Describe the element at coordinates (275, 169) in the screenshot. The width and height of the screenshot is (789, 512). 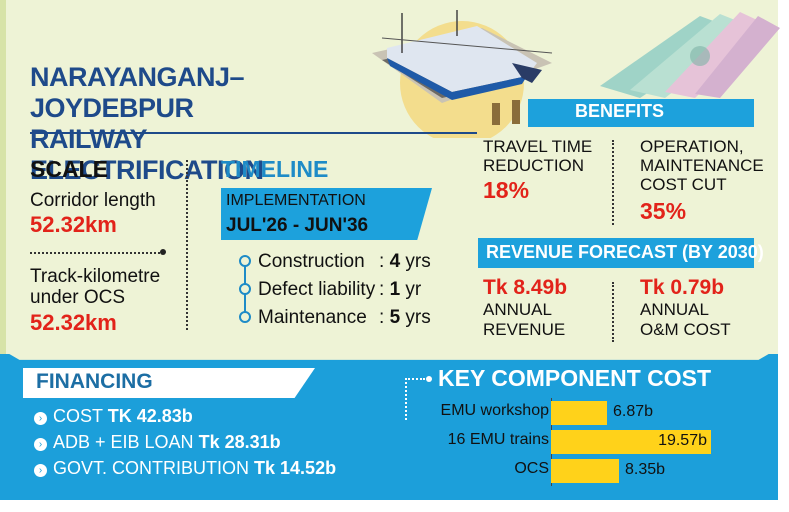
I see `timeline-heading: TIMELINE` at that location.